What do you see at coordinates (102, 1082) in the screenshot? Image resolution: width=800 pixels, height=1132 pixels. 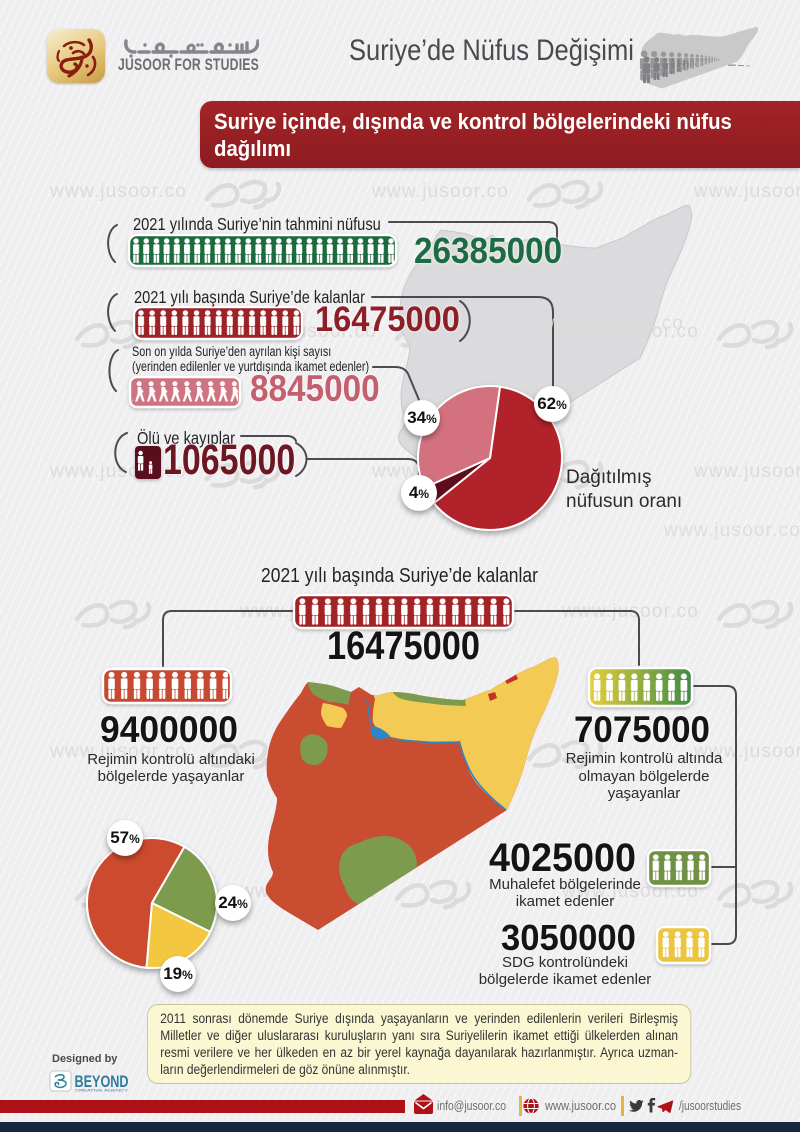 I see `svg-text: BEYOND` at bounding box center [102, 1082].